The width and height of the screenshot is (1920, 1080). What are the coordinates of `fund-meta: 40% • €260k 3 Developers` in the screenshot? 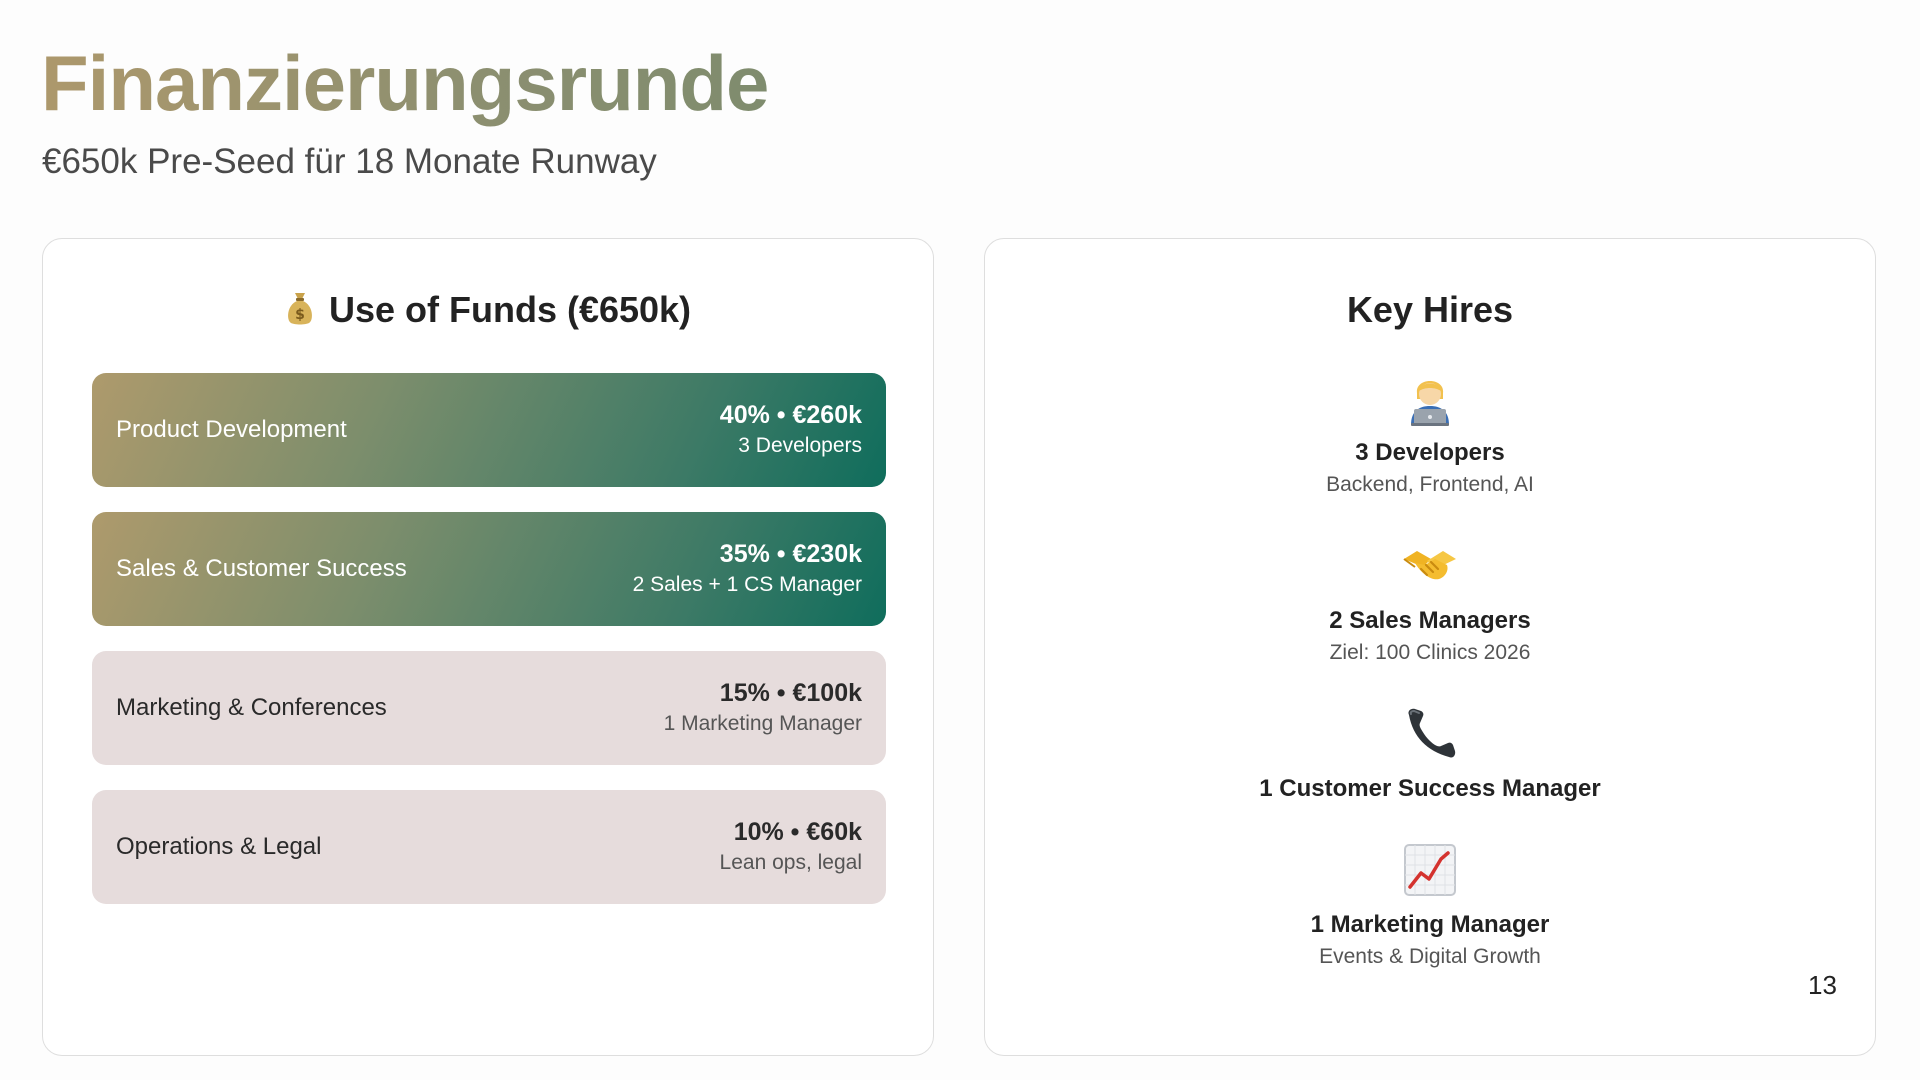 It's located at (791, 430).